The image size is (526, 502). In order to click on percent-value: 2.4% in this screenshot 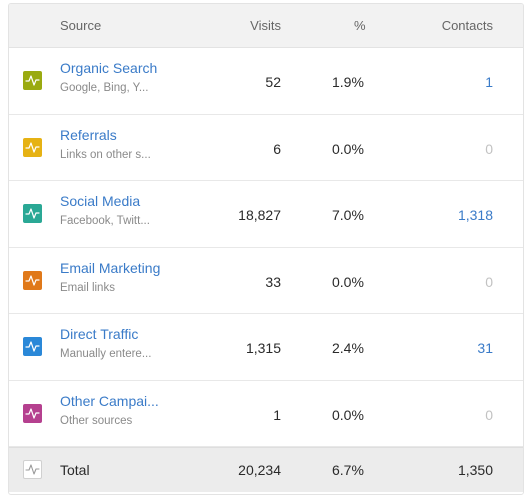, I will do `click(348, 348)`.